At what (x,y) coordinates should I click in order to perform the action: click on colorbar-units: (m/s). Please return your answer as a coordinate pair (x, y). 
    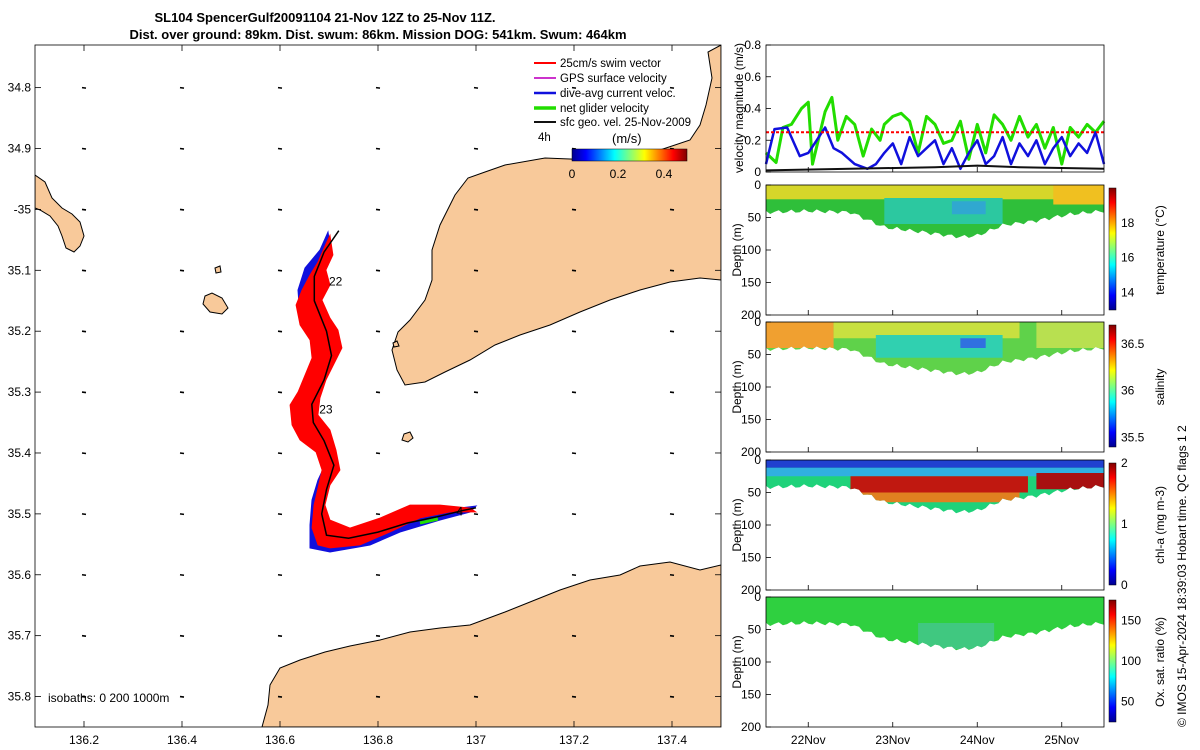
    Looking at the image, I should click on (627, 138).